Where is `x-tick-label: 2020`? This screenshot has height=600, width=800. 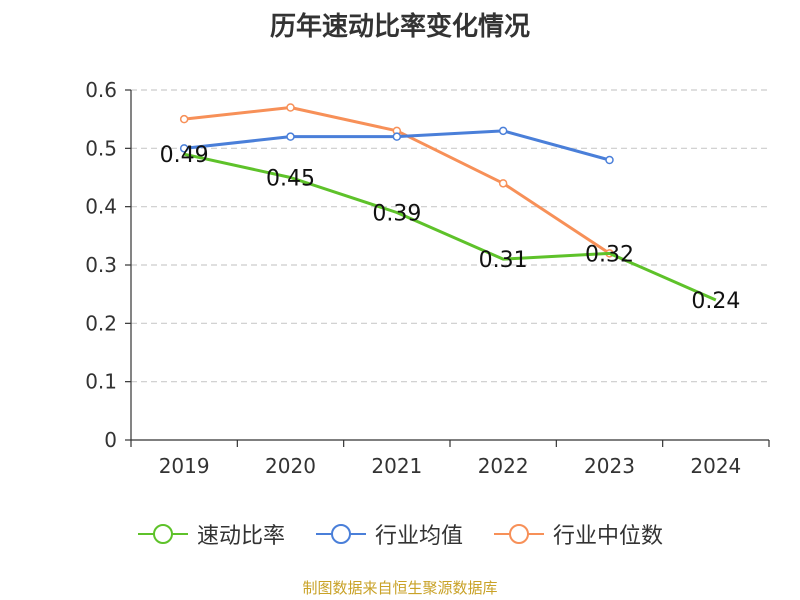
x-tick-label: 2020 is located at coordinates (290, 466).